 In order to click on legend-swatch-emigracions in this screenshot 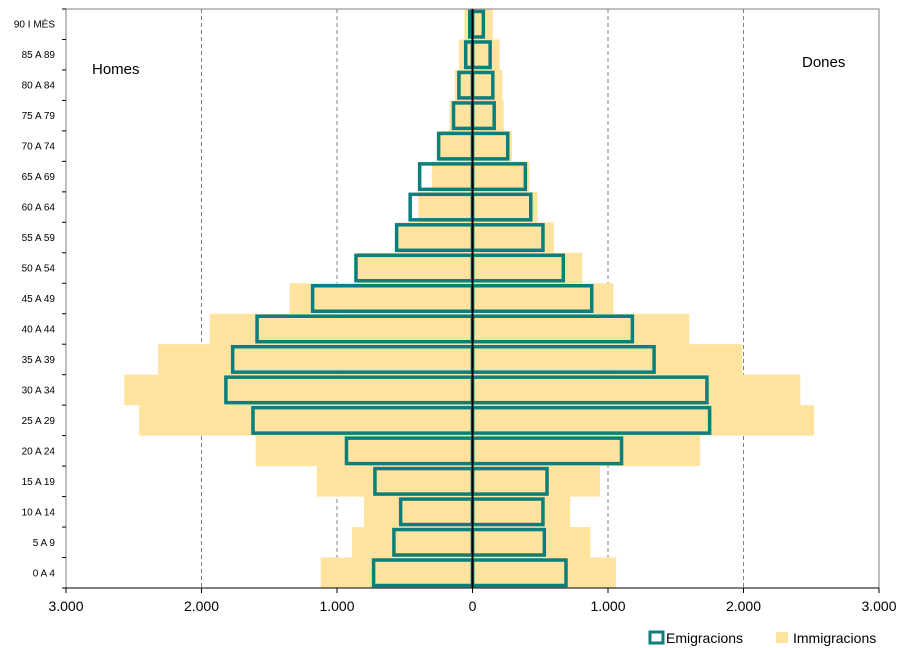, I will do `click(656, 637)`.